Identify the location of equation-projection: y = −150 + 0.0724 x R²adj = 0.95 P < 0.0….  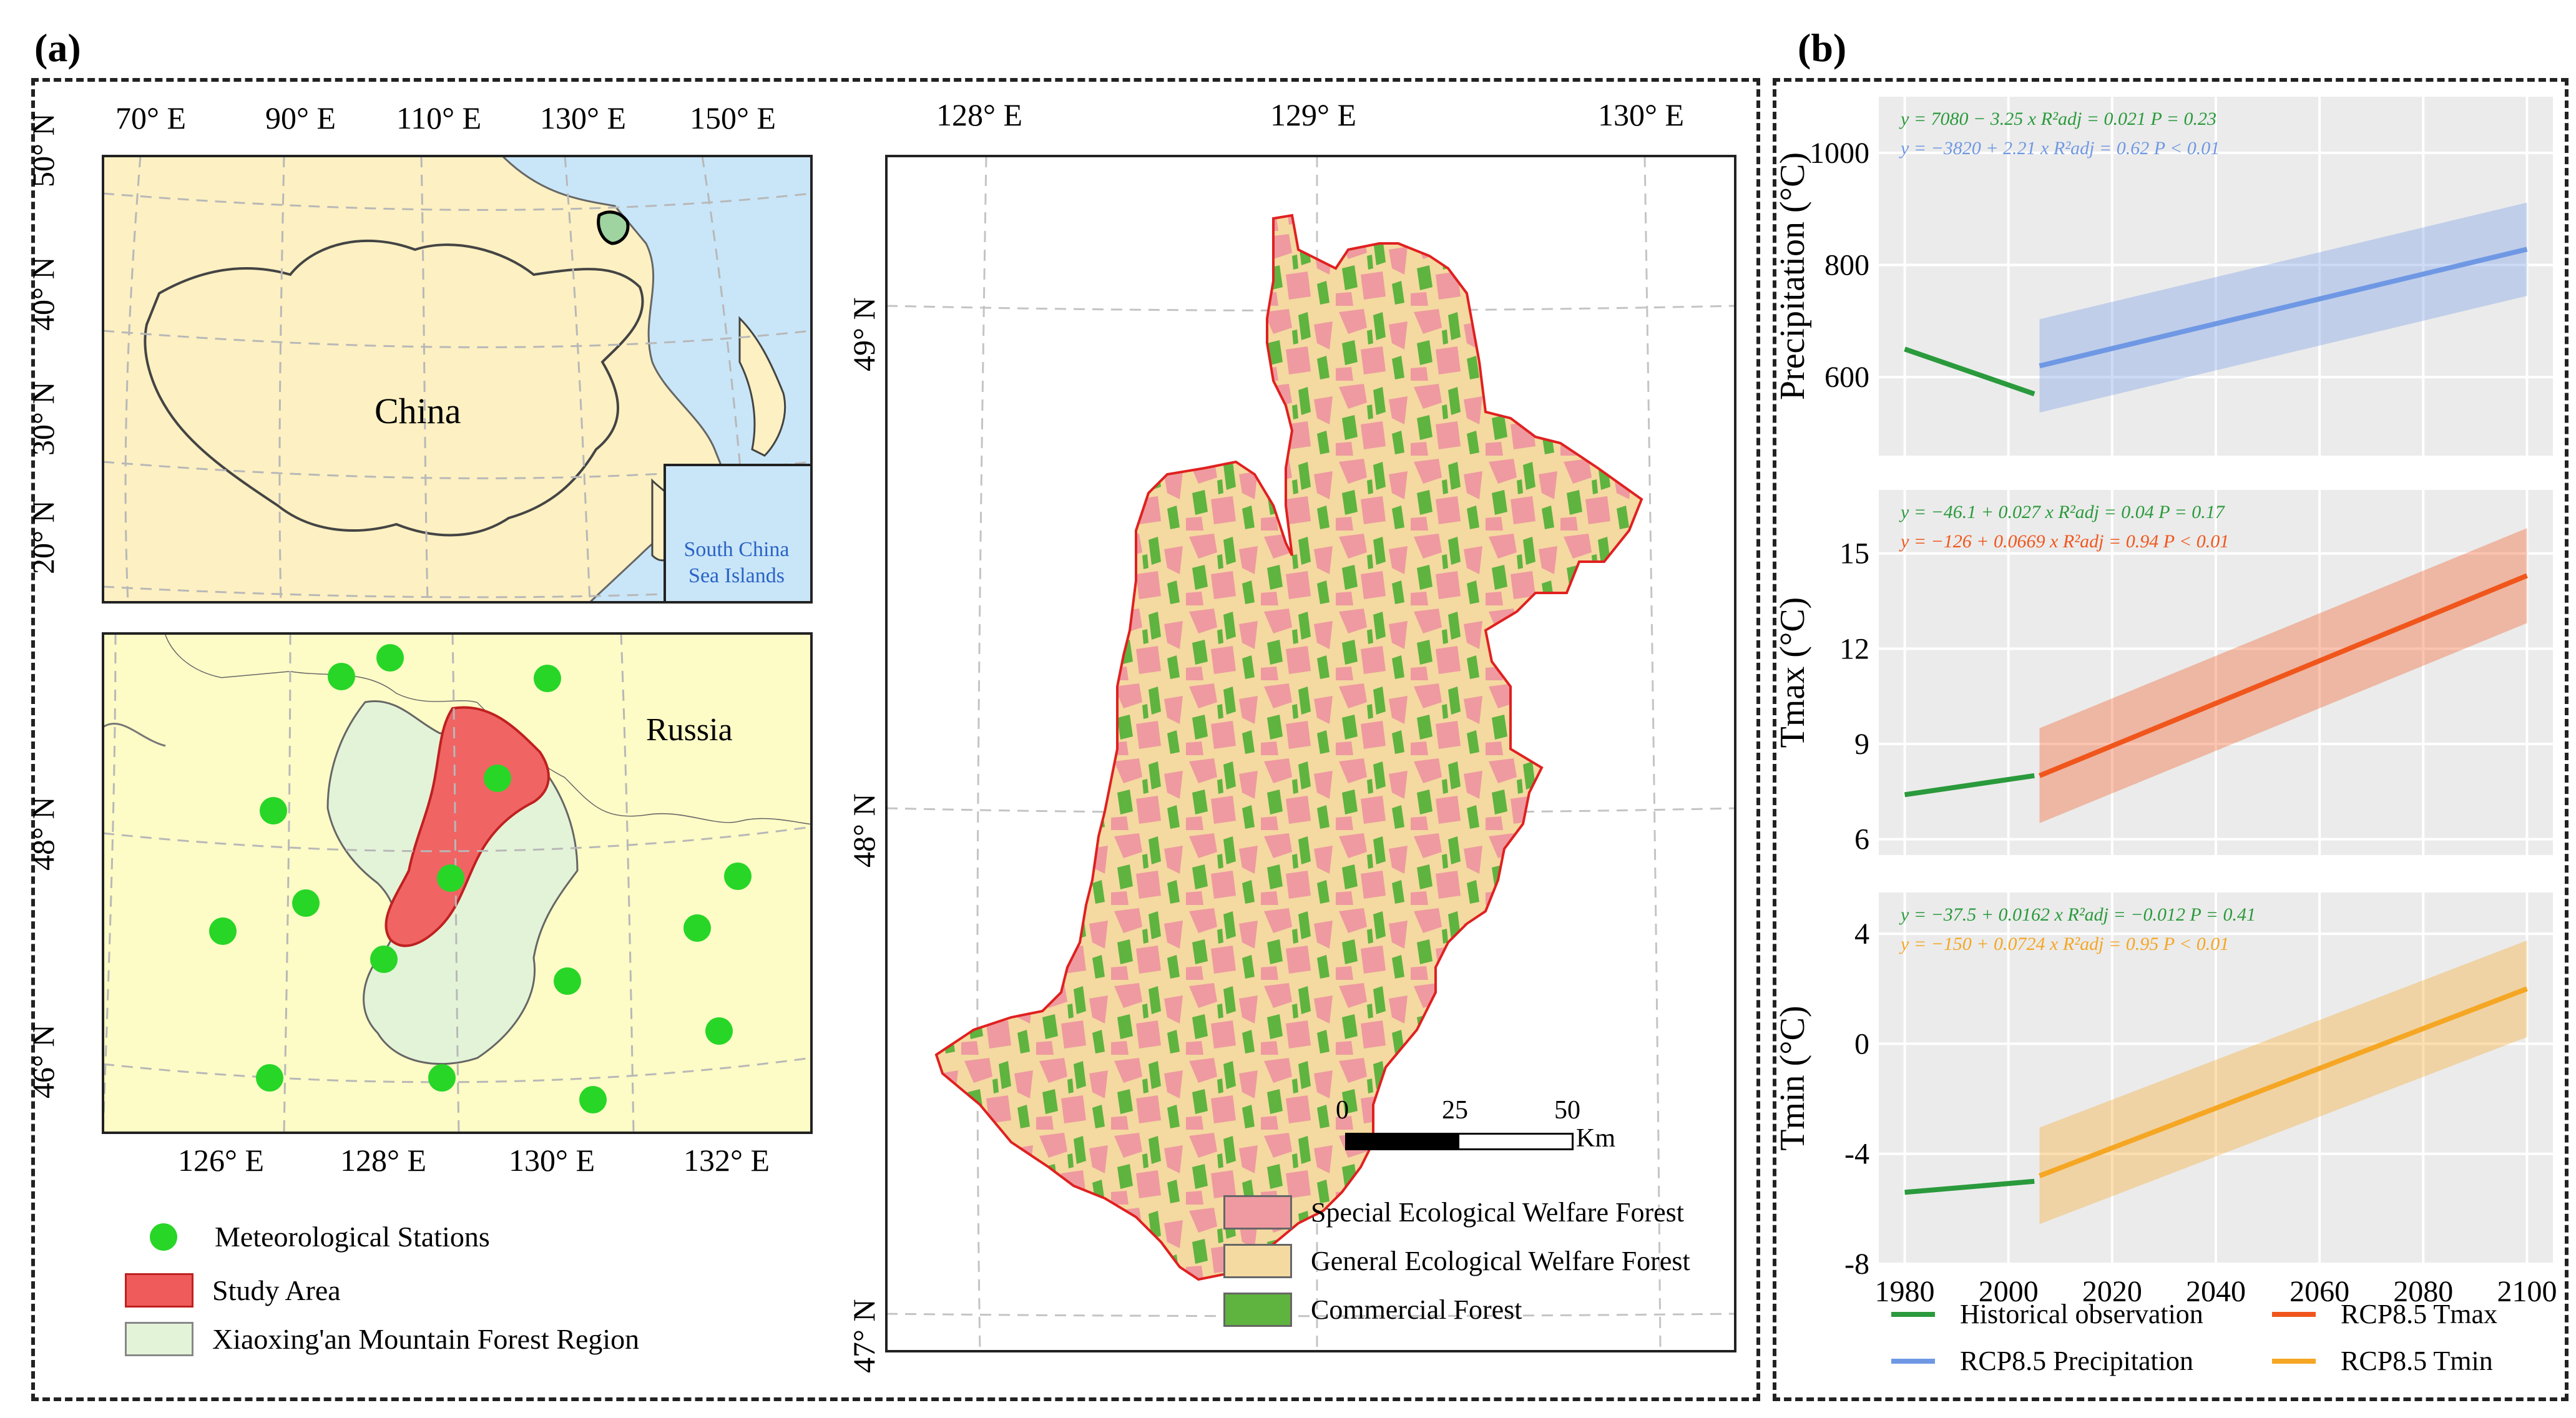
(2064, 944).